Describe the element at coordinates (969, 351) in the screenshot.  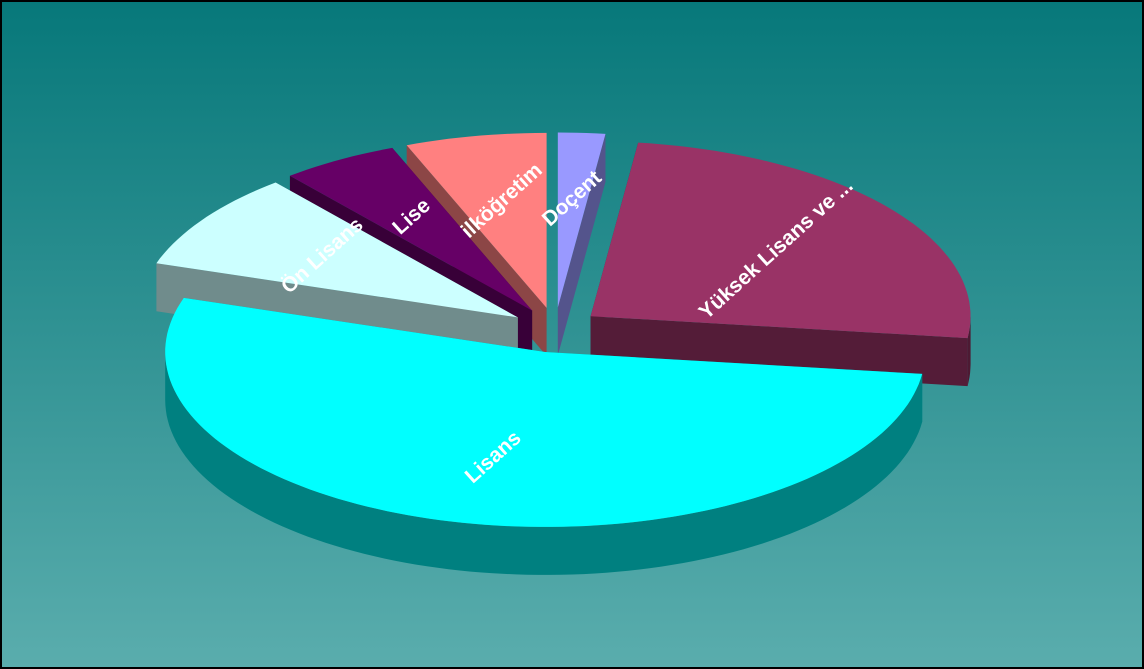
I see `slice-side` at that location.